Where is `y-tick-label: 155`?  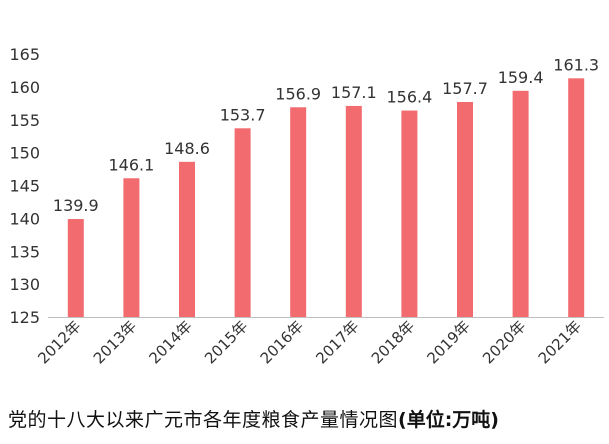 y-tick-label: 155 is located at coordinates (24, 120).